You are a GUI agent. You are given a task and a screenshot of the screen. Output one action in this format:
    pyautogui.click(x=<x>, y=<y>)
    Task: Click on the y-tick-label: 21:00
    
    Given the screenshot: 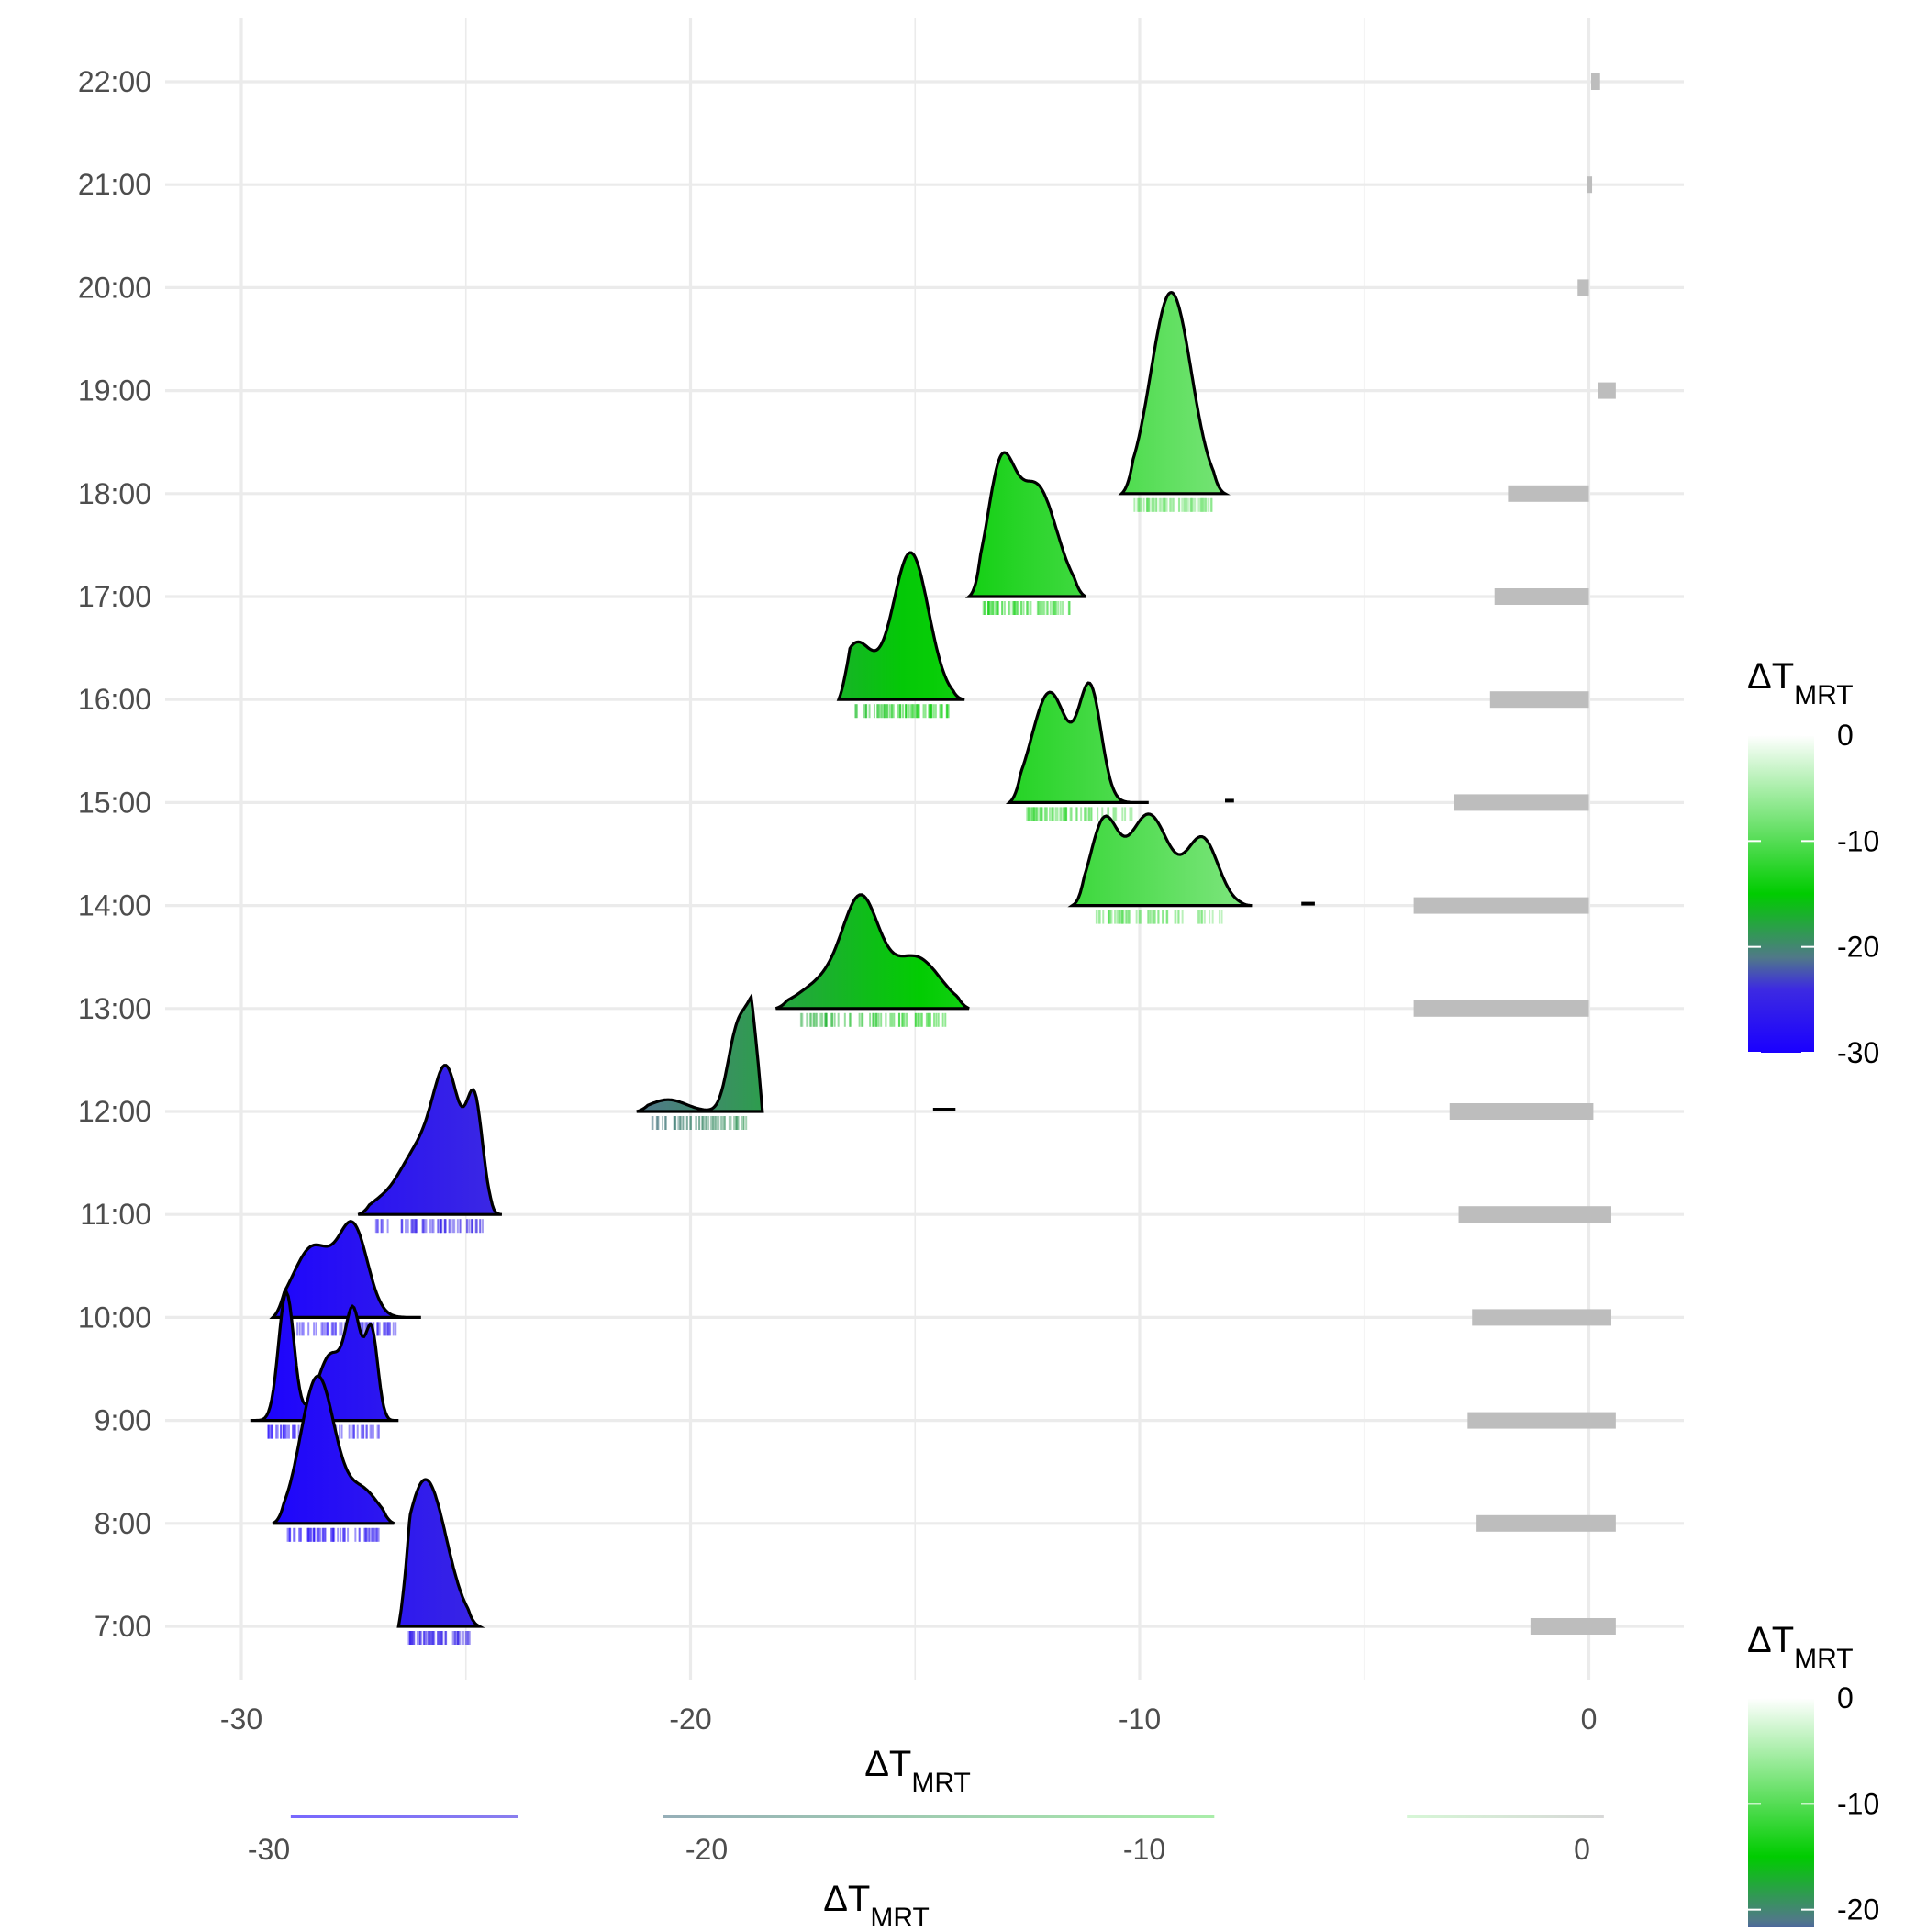 What is the action you would take?
    pyautogui.click(x=114, y=184)
    